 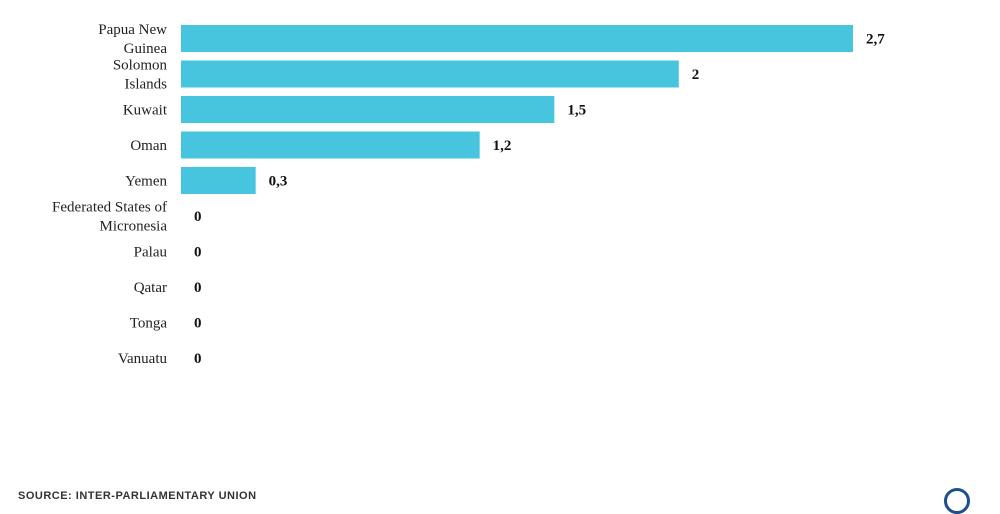 What do you see at coordinates (198, 359) in the screenshot?
I see `value-label-9: 0` at bounding box center [198, 359].